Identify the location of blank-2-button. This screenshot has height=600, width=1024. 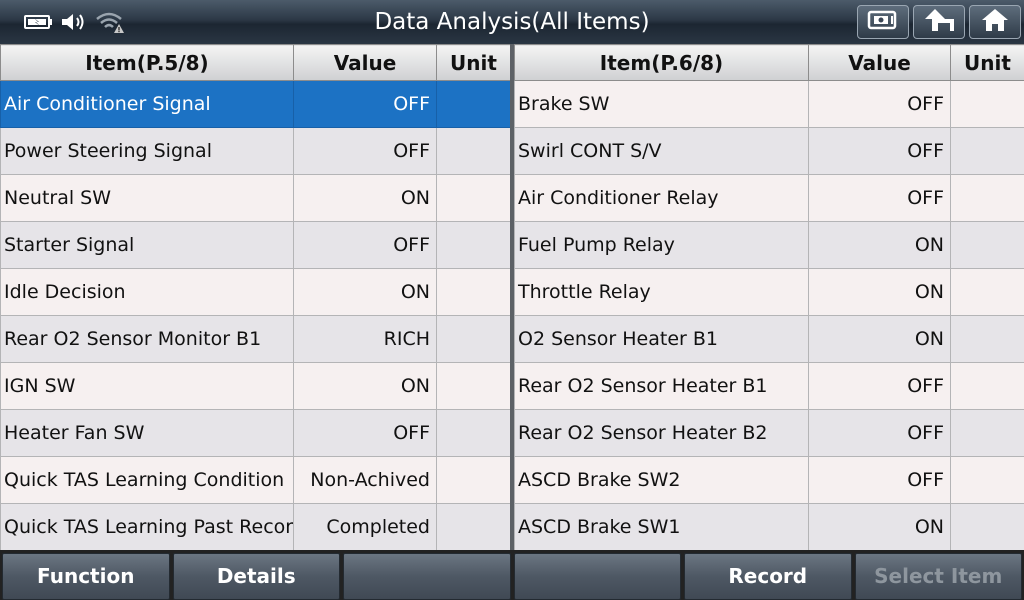
(427, 576).